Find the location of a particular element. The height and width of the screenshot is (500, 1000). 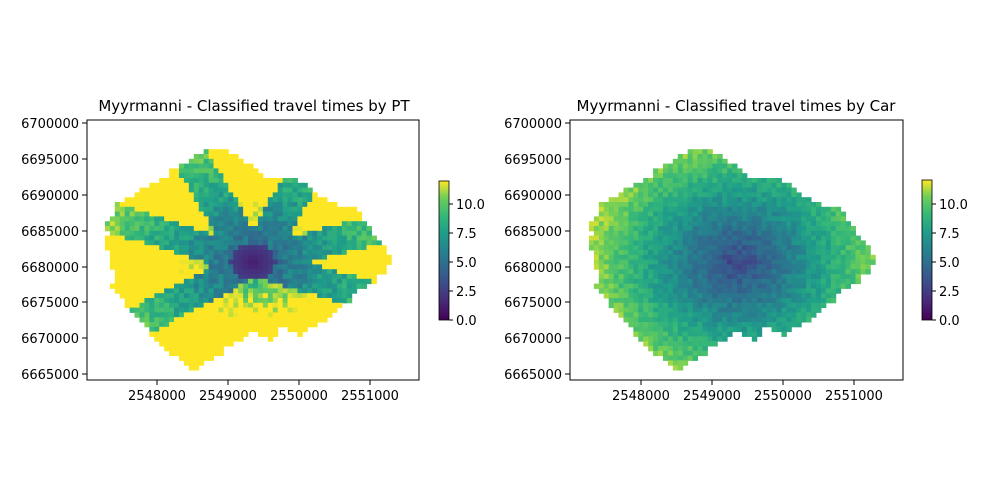

colorbar-tick-label: 0.0 is located at coordinates (466, 321).